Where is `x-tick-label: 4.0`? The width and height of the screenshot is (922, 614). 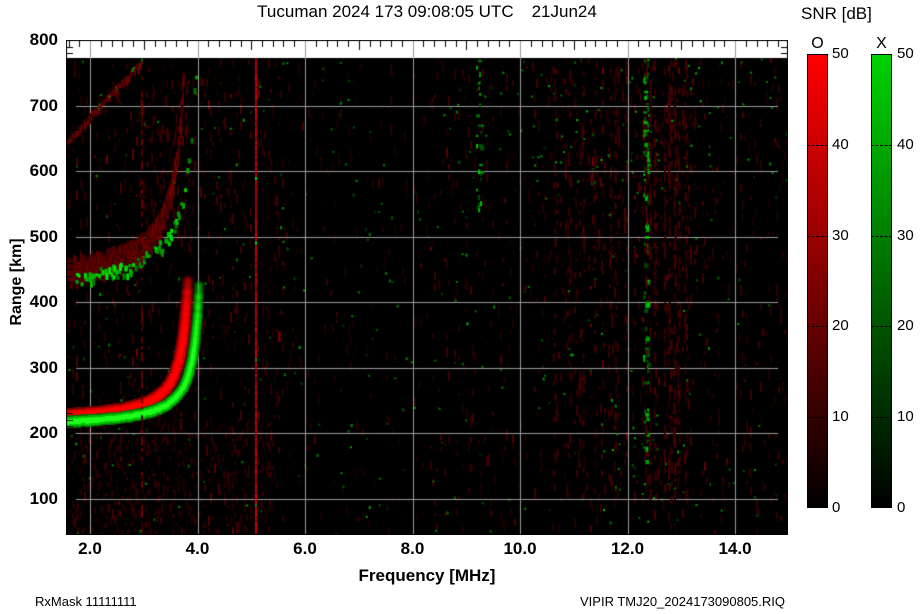 x-tick-label: 4.0 is located at coordinates (197, 548).